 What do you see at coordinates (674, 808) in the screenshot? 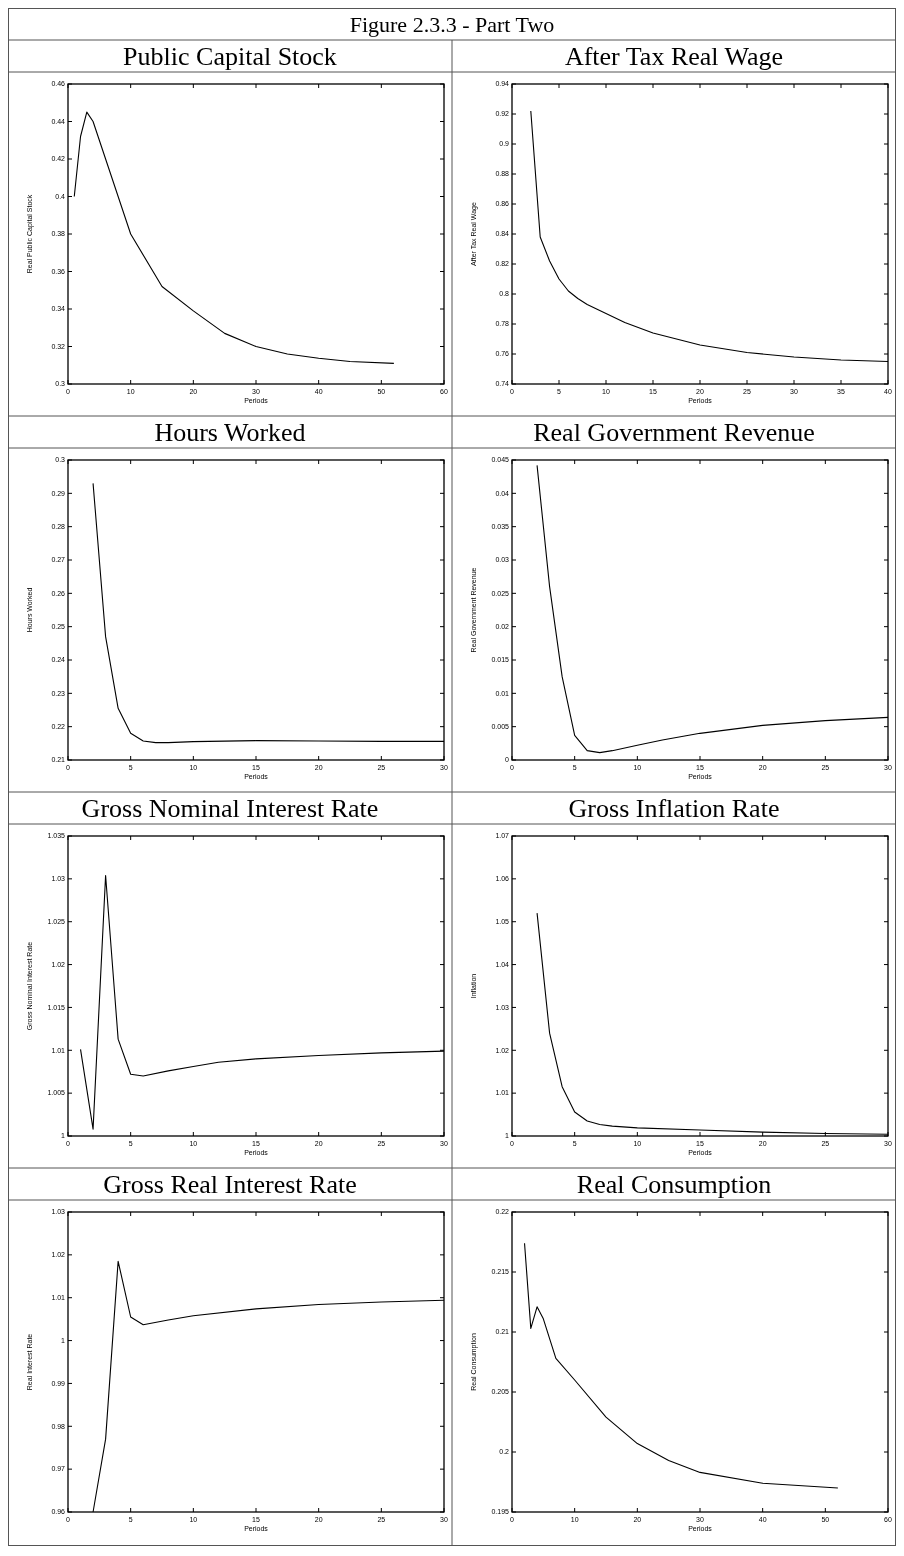
I see `chart-title: Gross Inflation Rate` at bounding box center [674, 808].